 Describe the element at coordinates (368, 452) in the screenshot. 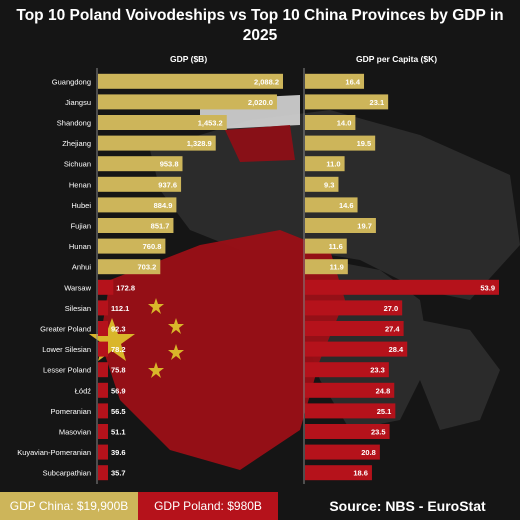

I see `gdp-per-capita-value-label: 20.8` at that location.